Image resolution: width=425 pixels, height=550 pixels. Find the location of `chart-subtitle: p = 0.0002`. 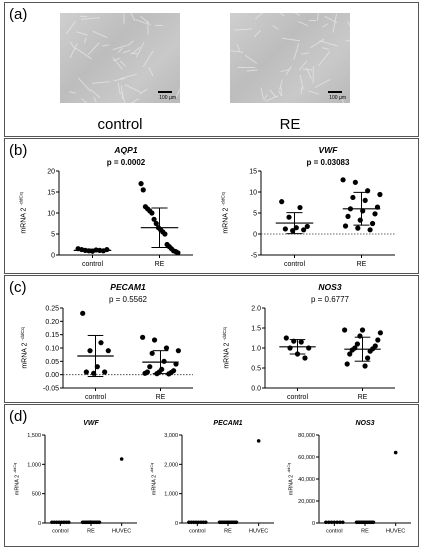

chart-subtitle: p = 0.0002 is located at coordinates (126, 162).